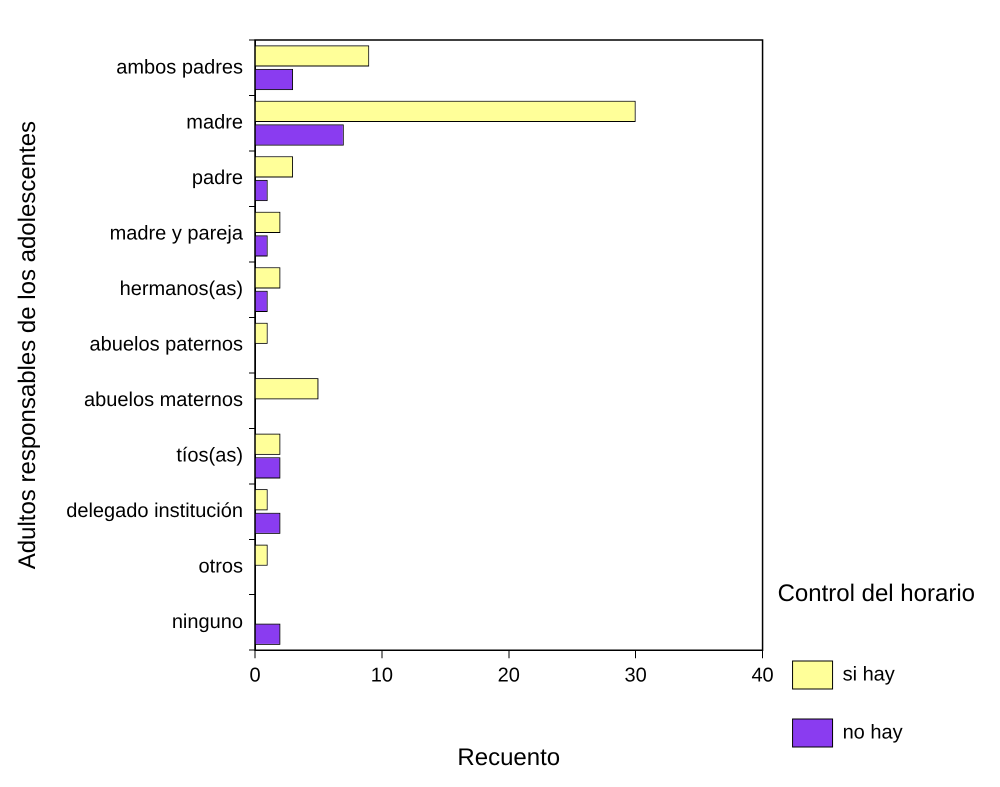  Describe the element at coordinates (217, 178) in the screenshot. I see `y-tick-label: padre` at that location.